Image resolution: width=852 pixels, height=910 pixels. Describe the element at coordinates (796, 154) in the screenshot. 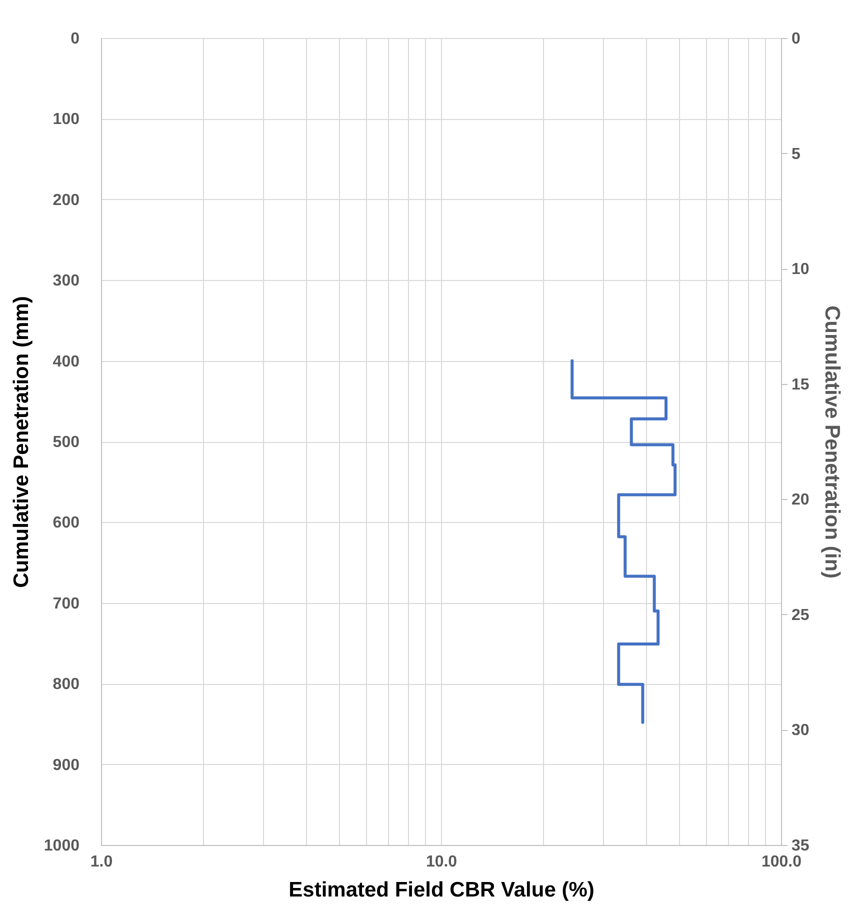

I see `y2-tick-label: 5` at that location.